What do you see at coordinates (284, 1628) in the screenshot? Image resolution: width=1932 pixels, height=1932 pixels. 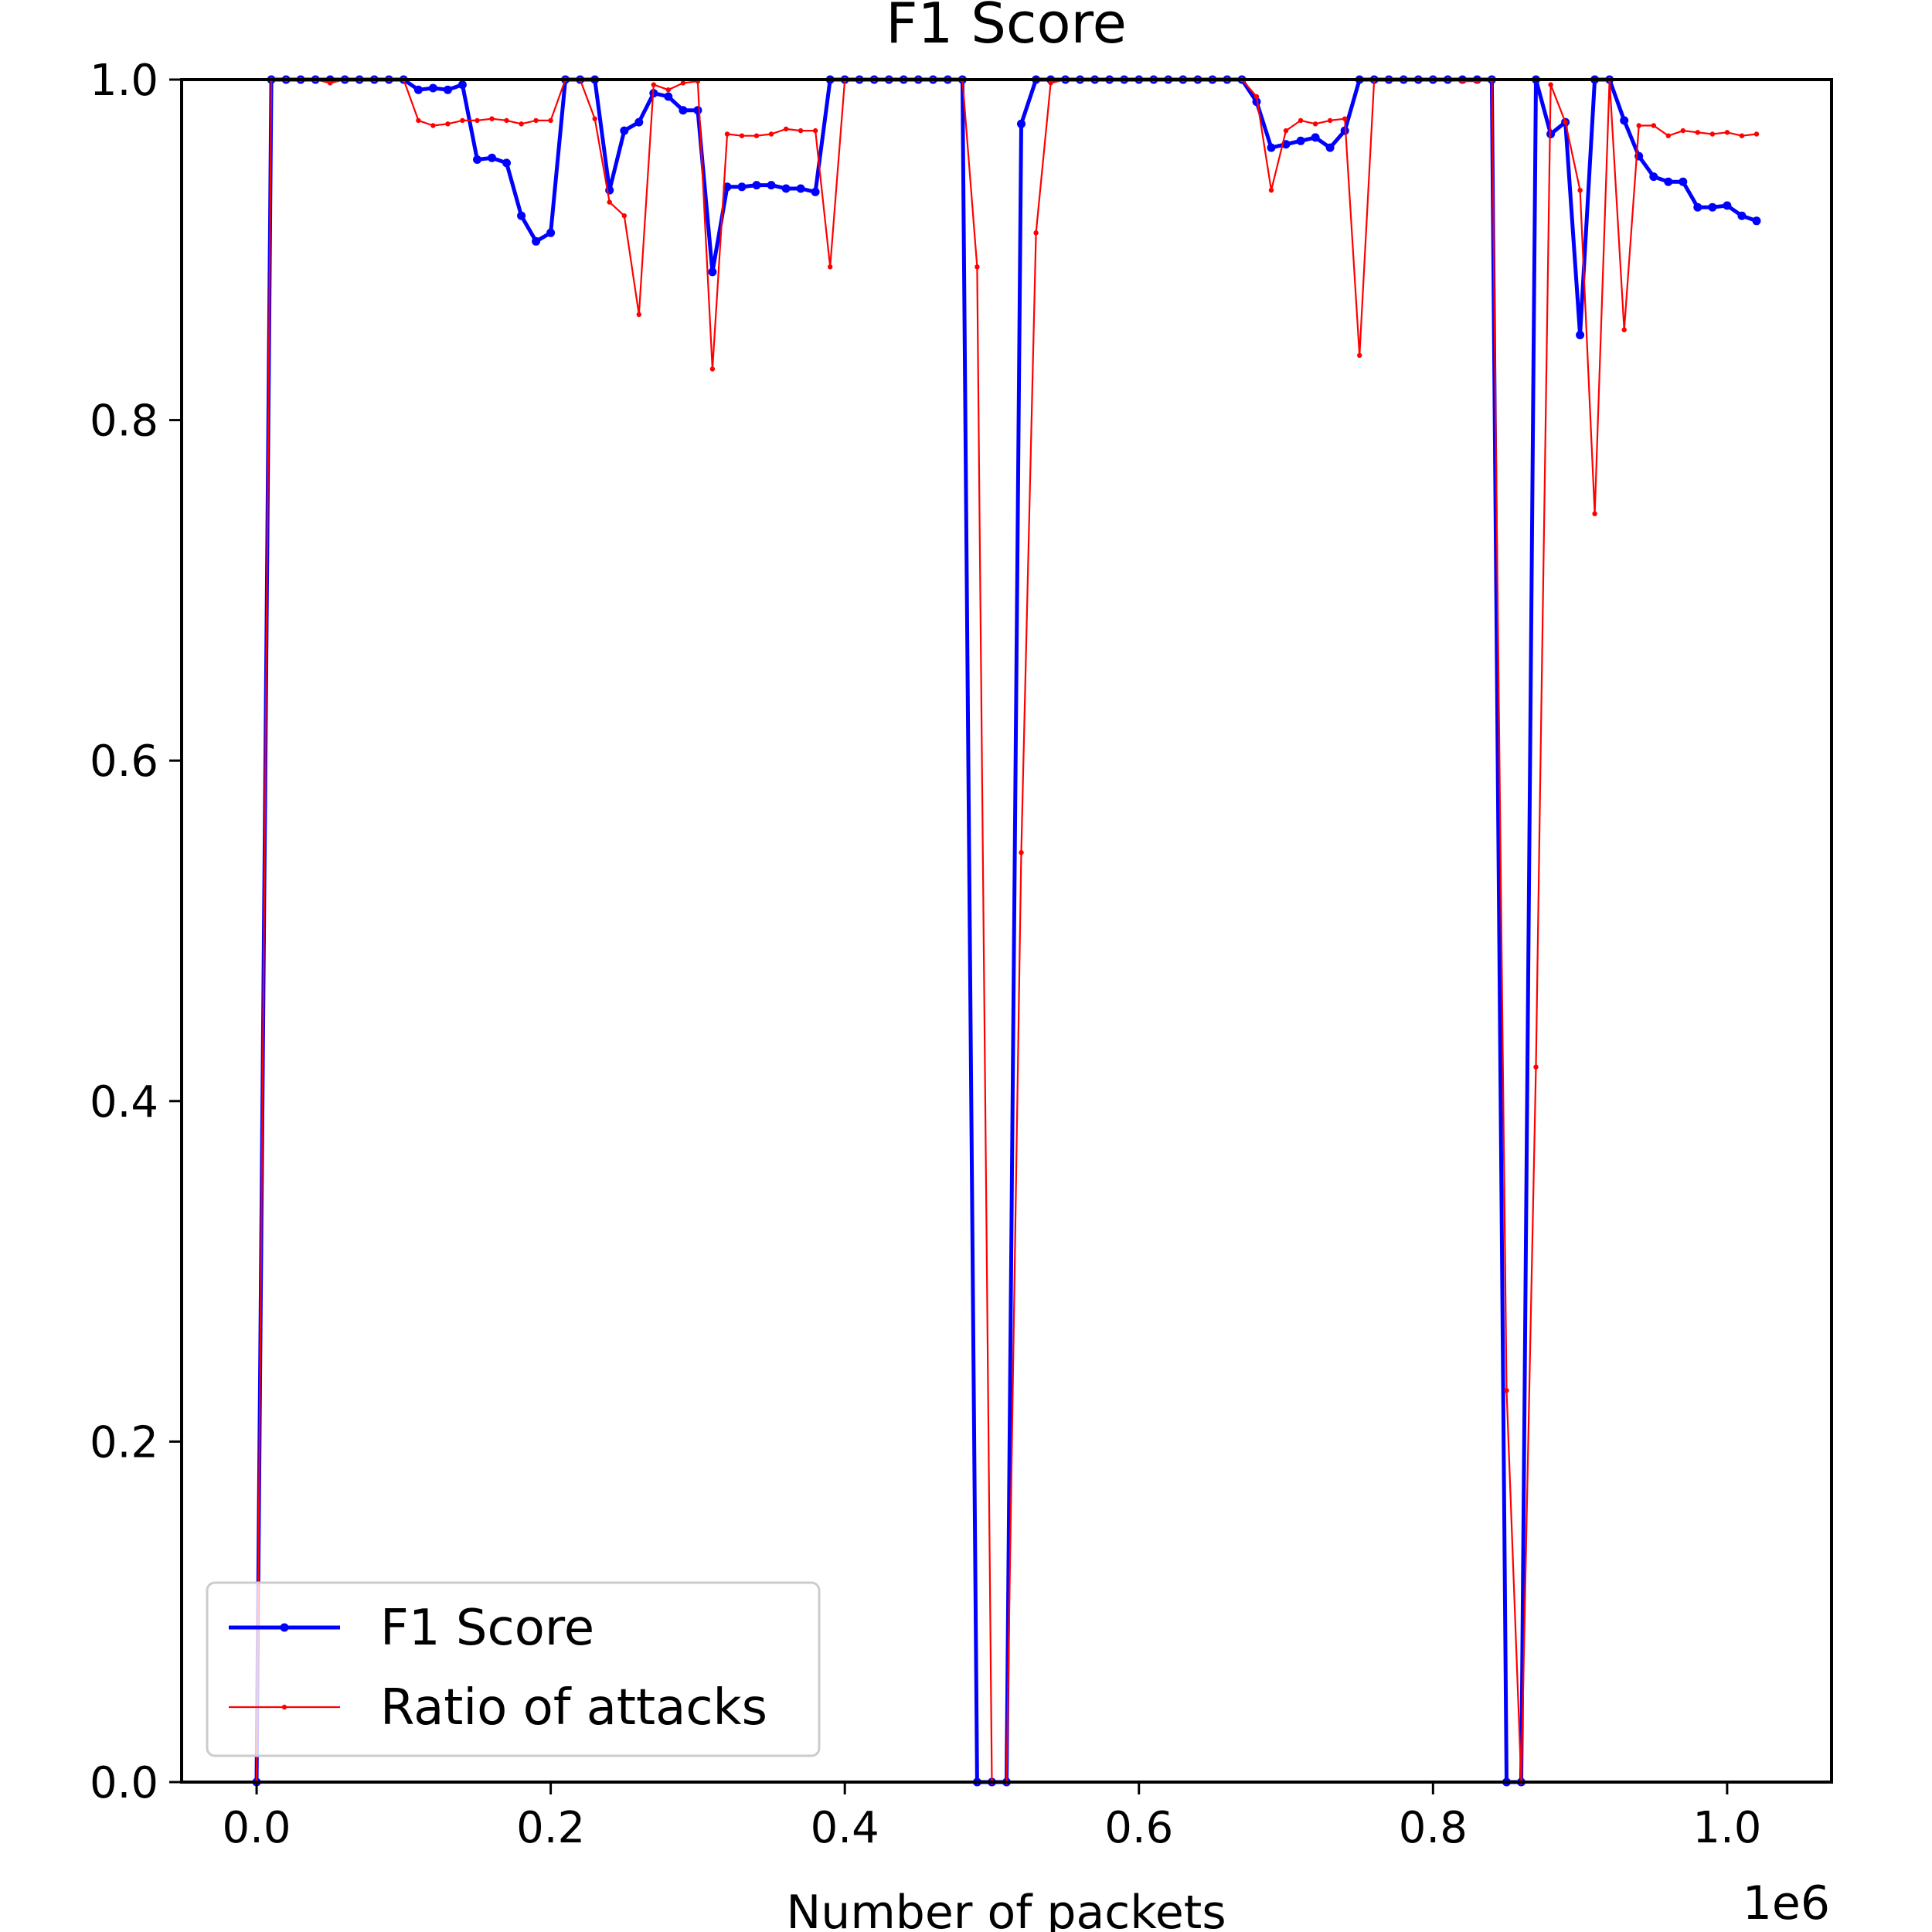 I see `legend-marker-f1-score` at bounding box center [284, 1628].